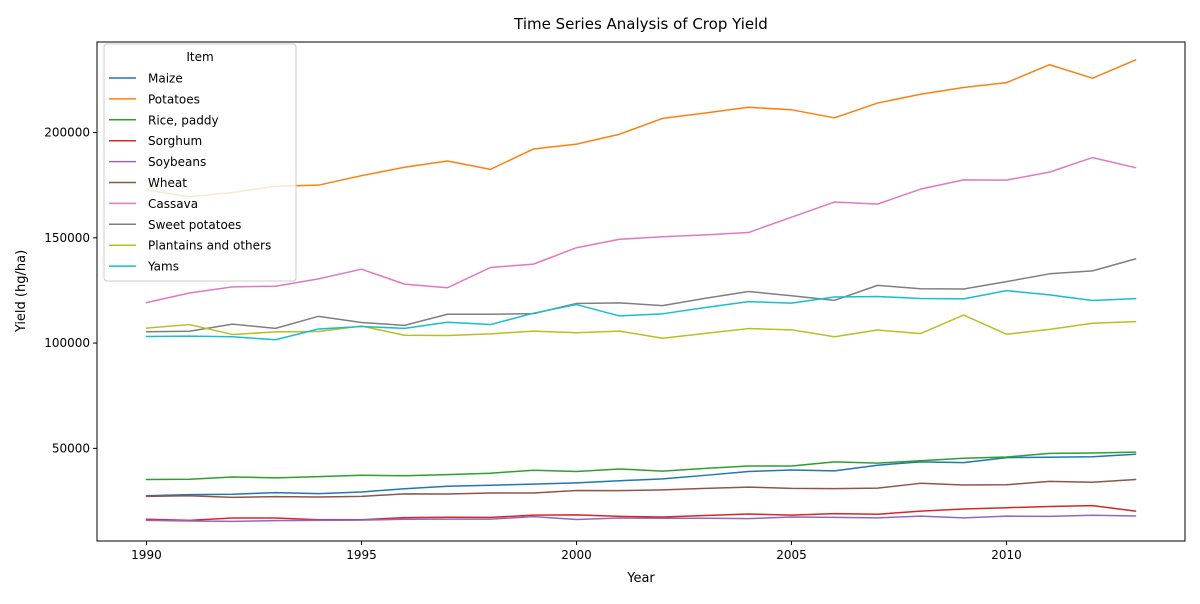  I want to click on legend-label: Plantains and others, so click(209, 246).